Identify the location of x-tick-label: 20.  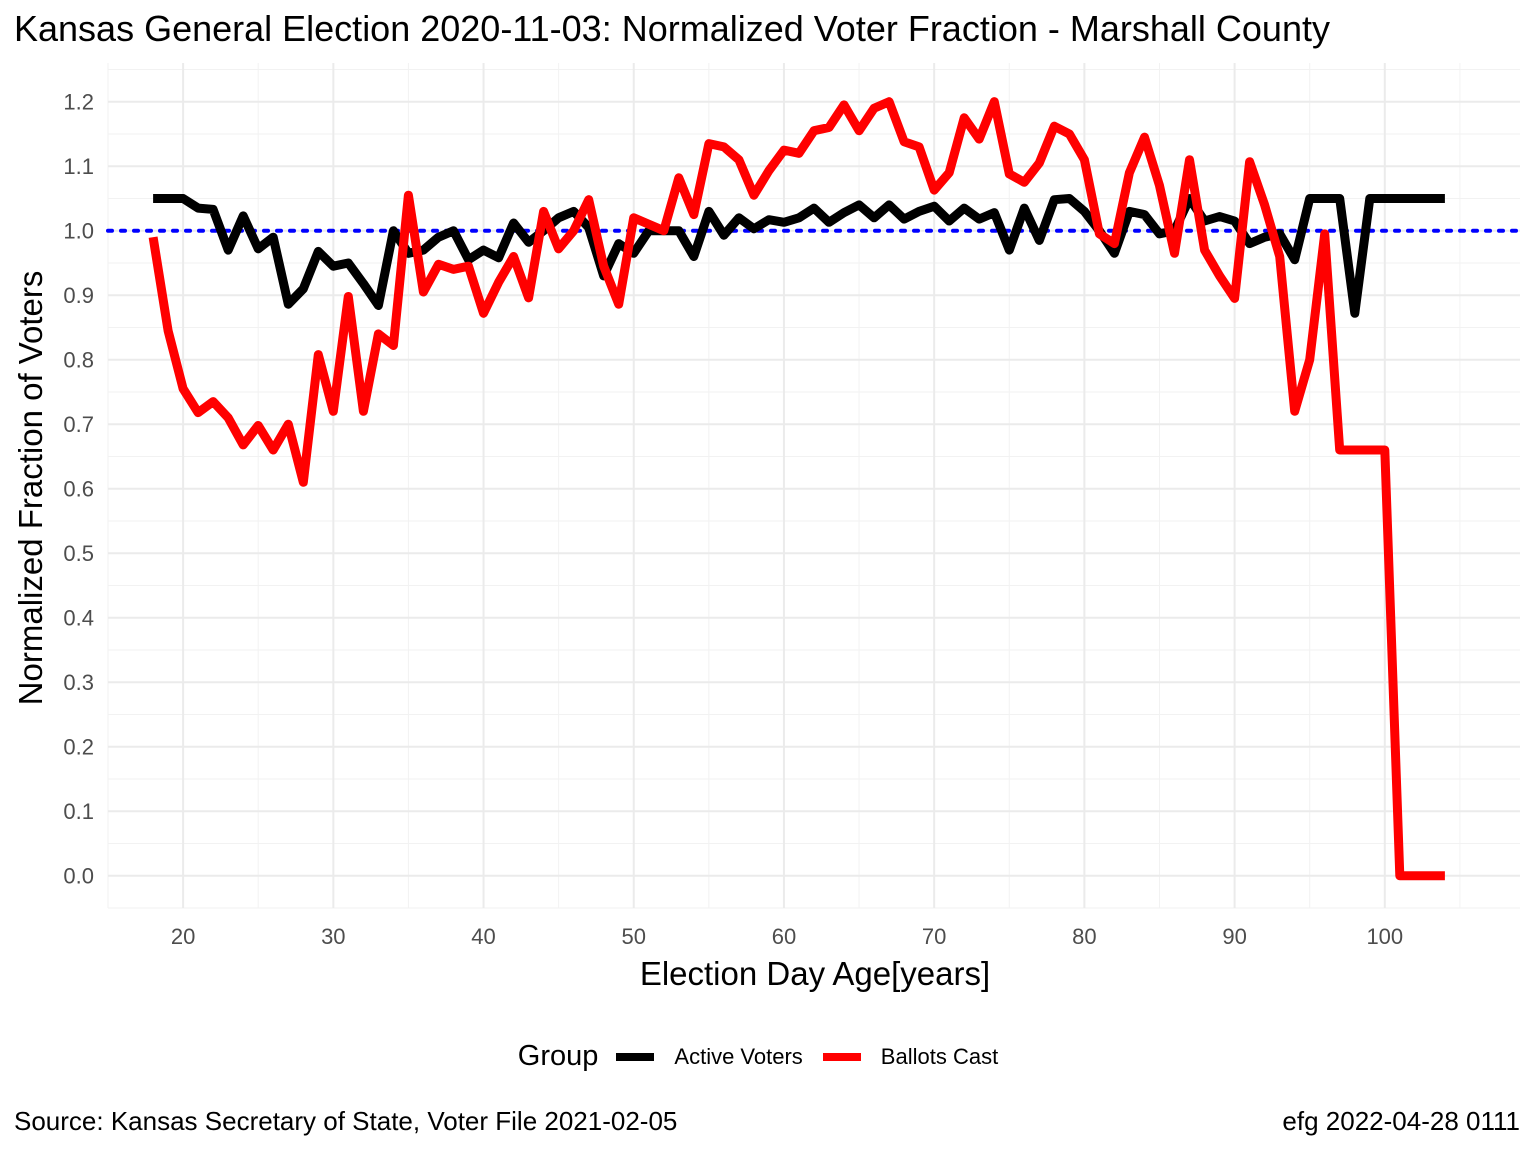
(183, 936).